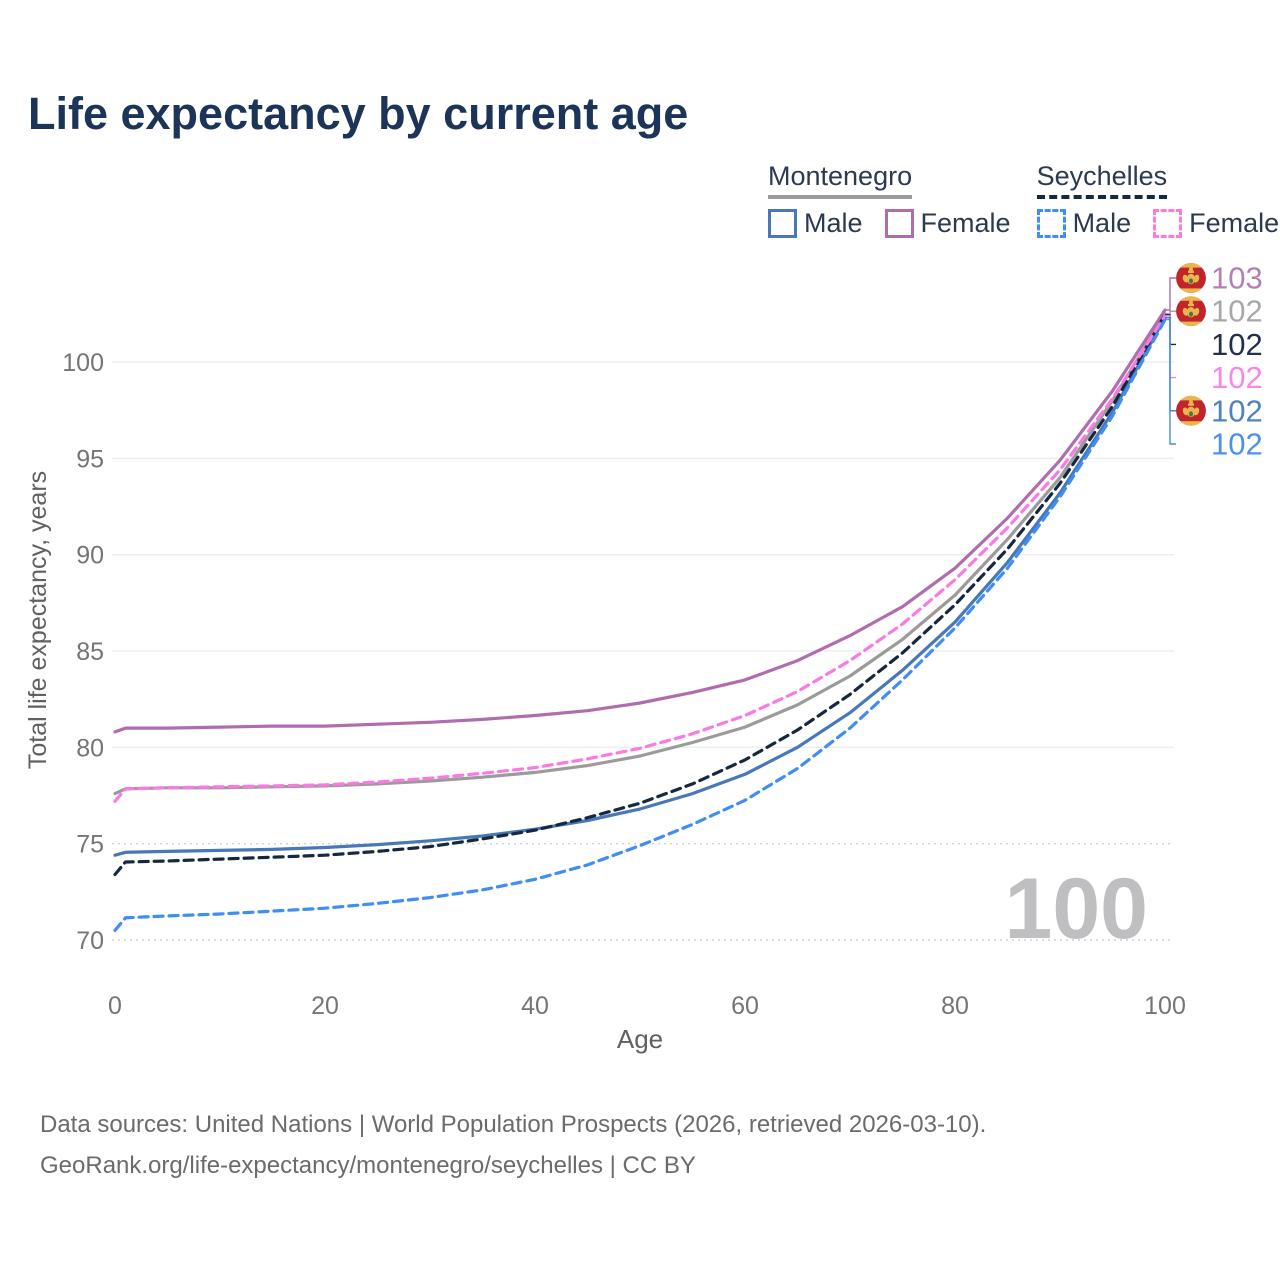 The width and height of the screenshot is (1280, 1280). What do you see at coordinates (1051, 223) in the screenshot?
I see `seychelles-male-swatch-icon` at bounding box center [1051, 223].